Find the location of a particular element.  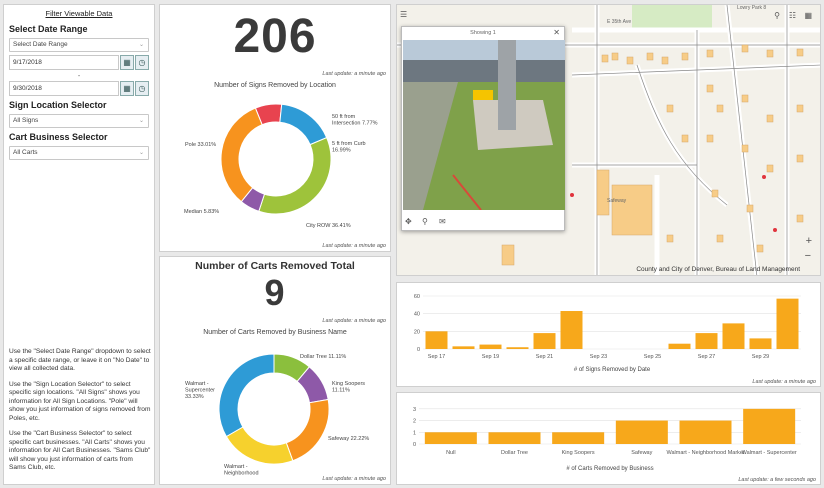

search-icon: ⚲ is located at coordinates (777, 15).